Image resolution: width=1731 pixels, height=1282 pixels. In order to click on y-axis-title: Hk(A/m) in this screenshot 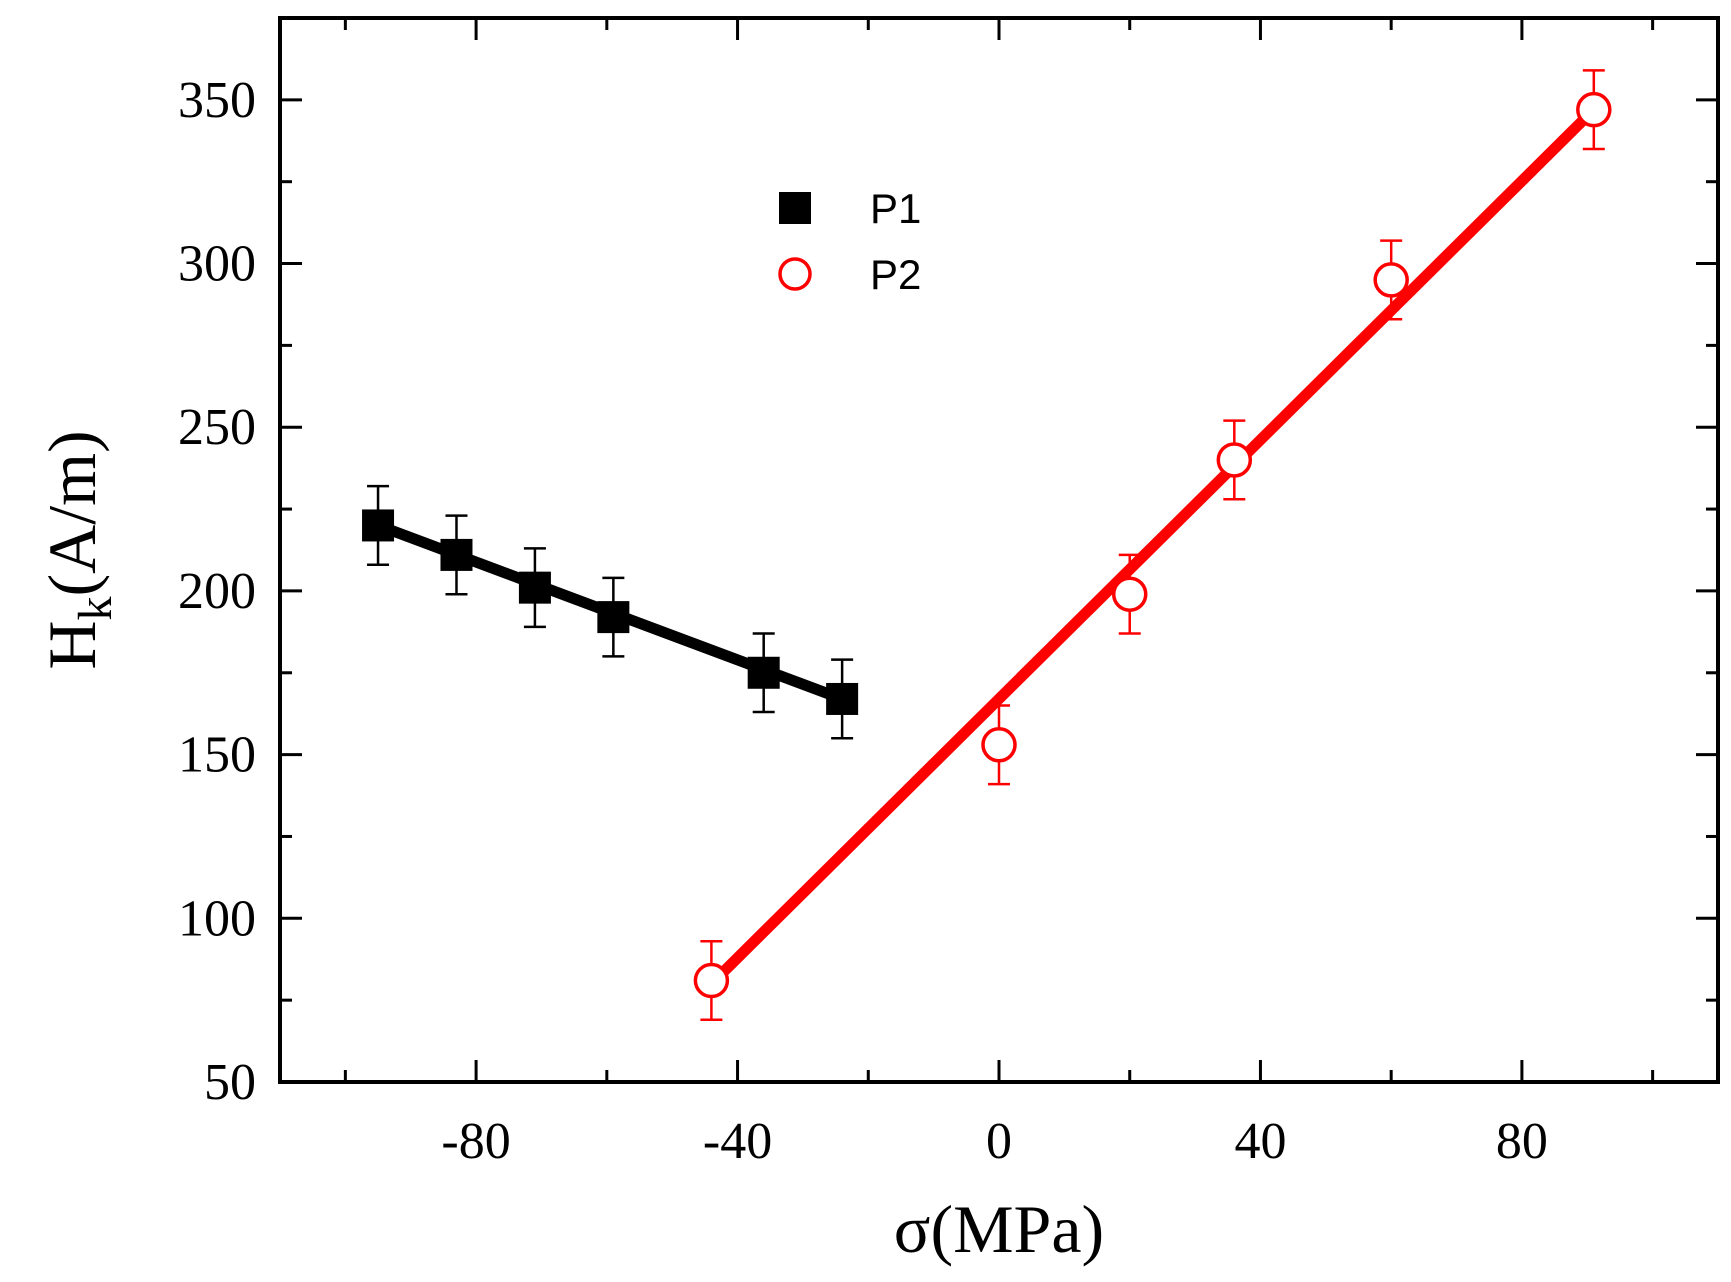, I will do `click(78, 549)`.